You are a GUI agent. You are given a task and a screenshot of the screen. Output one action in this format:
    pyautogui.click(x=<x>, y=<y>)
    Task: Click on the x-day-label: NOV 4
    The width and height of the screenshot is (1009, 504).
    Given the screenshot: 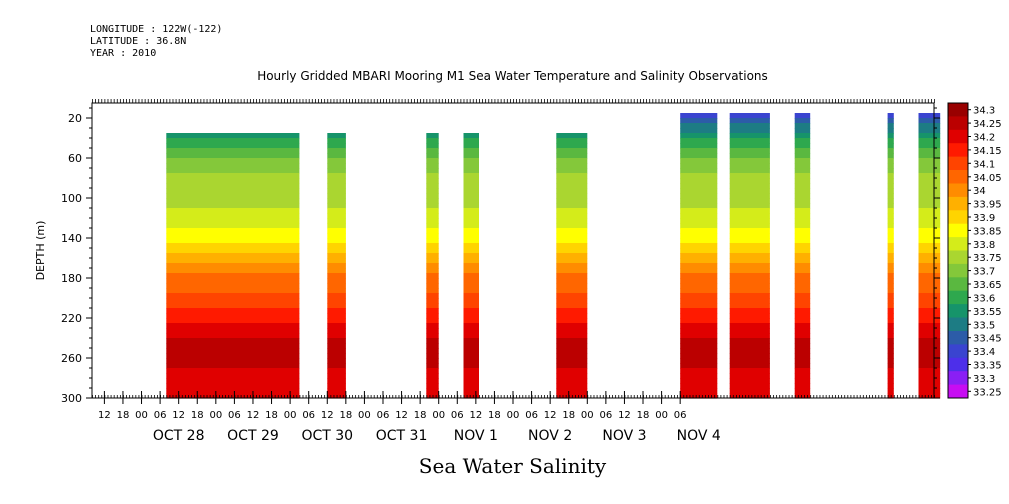 What is the action you would take?
    pyautogui.click(x=699, y=436)
    